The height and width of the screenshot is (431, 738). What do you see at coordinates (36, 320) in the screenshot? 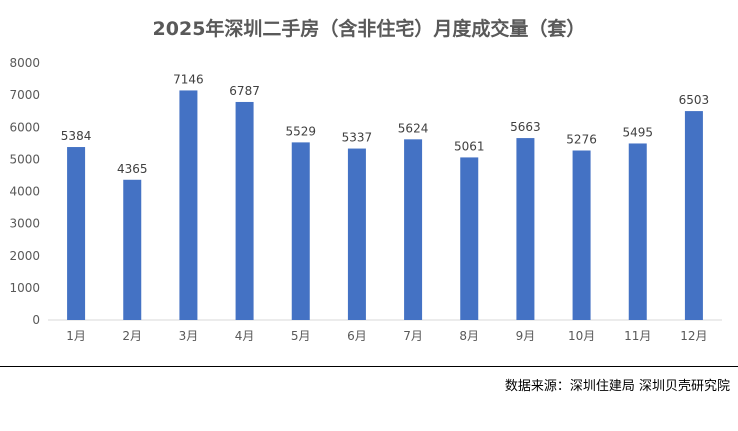
I see `y-tick-label: 0` at bounding box center [36, 320].